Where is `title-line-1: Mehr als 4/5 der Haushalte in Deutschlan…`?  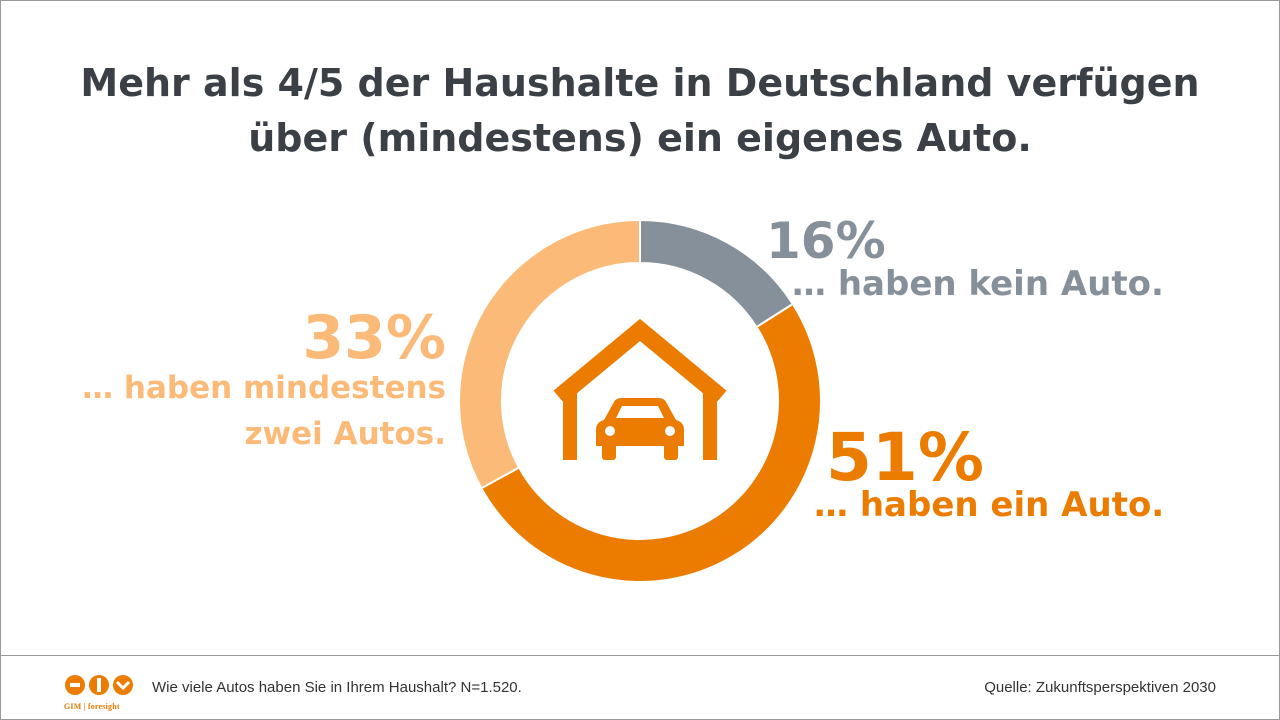 title-line-1: Mehr als 4/5 der Haushalte in Deutschlan… is located at coordinates (640, 83).